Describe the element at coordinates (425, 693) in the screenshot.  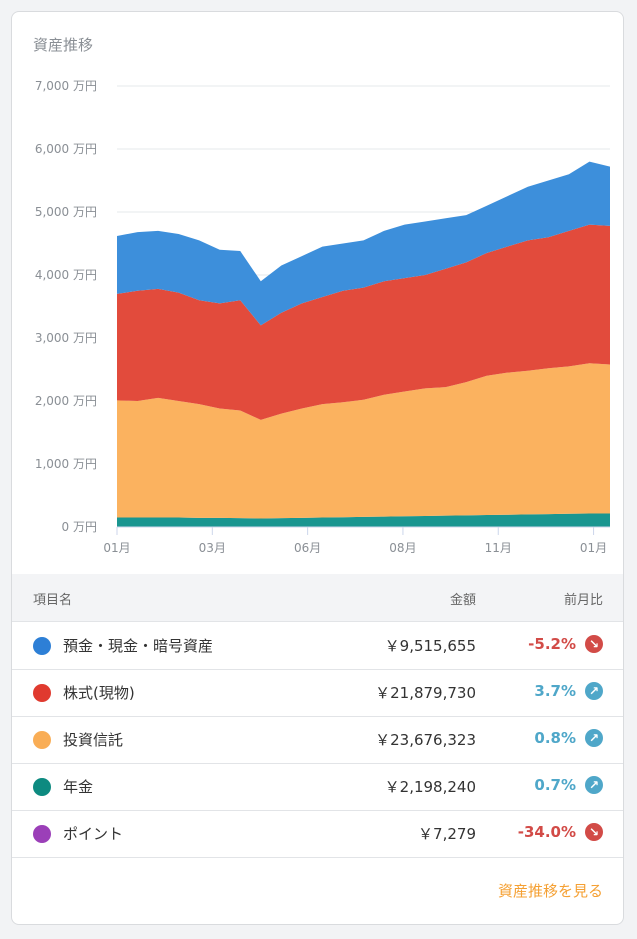
I see `amount: ￥21,879,730` at that location.